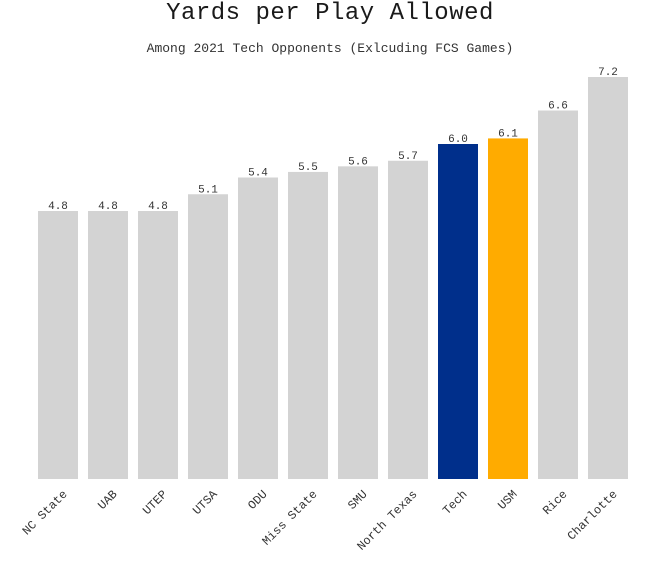 The width and height of the screenshot is (660, 563). I want to click on value-label-utep: 4.8, so click(158, 207).